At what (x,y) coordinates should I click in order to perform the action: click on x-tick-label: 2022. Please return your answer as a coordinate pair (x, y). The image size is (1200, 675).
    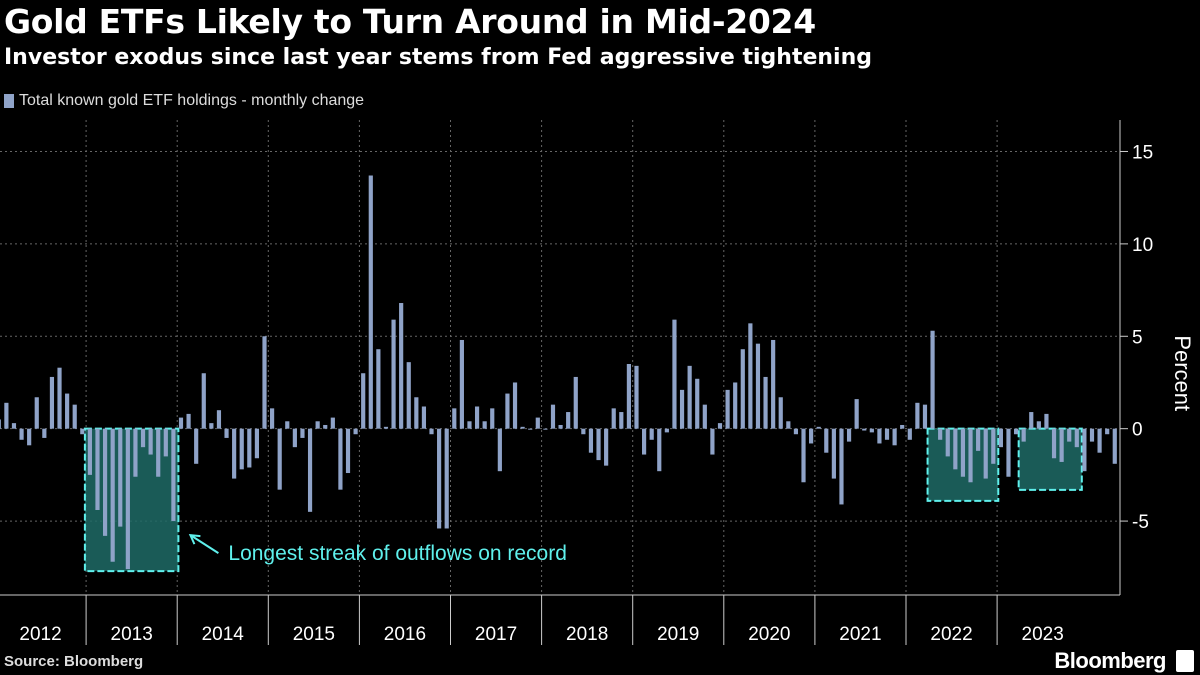
    Looking at the image, I should click on (951, 634).